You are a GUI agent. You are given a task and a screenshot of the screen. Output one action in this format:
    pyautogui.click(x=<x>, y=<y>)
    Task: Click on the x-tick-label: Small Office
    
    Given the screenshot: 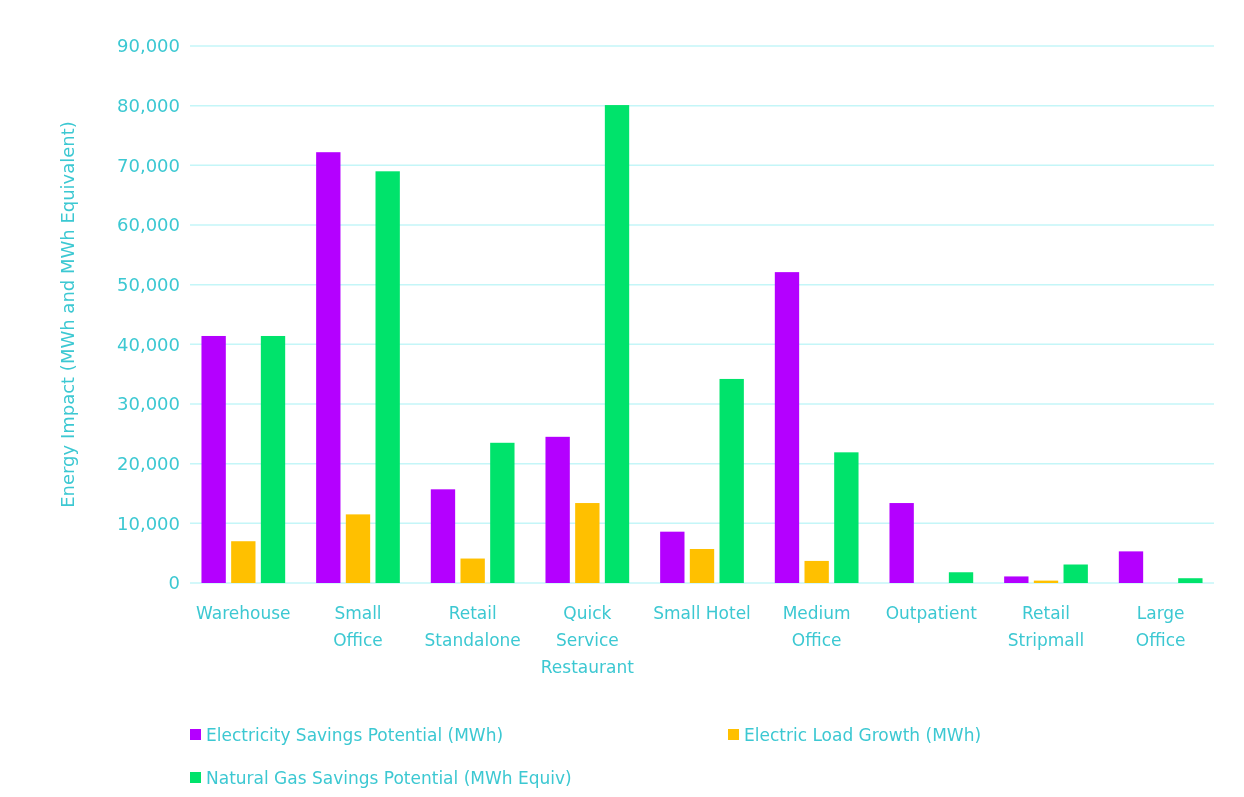 What is the action you would take?
    pyautogui.click(x=358, y=626)
    